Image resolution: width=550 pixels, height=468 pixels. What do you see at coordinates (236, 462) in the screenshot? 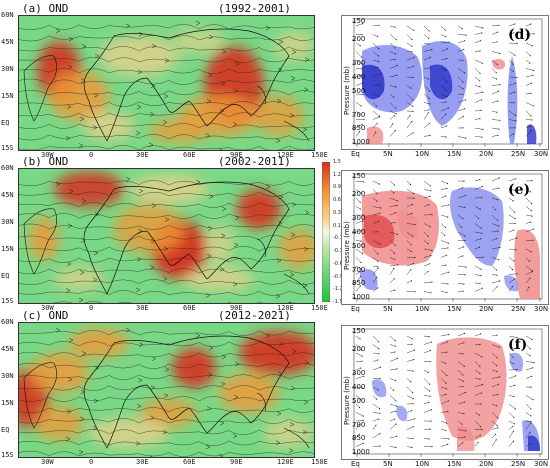
I see `longitude-label: 90E` at bounding box center [236, 462].